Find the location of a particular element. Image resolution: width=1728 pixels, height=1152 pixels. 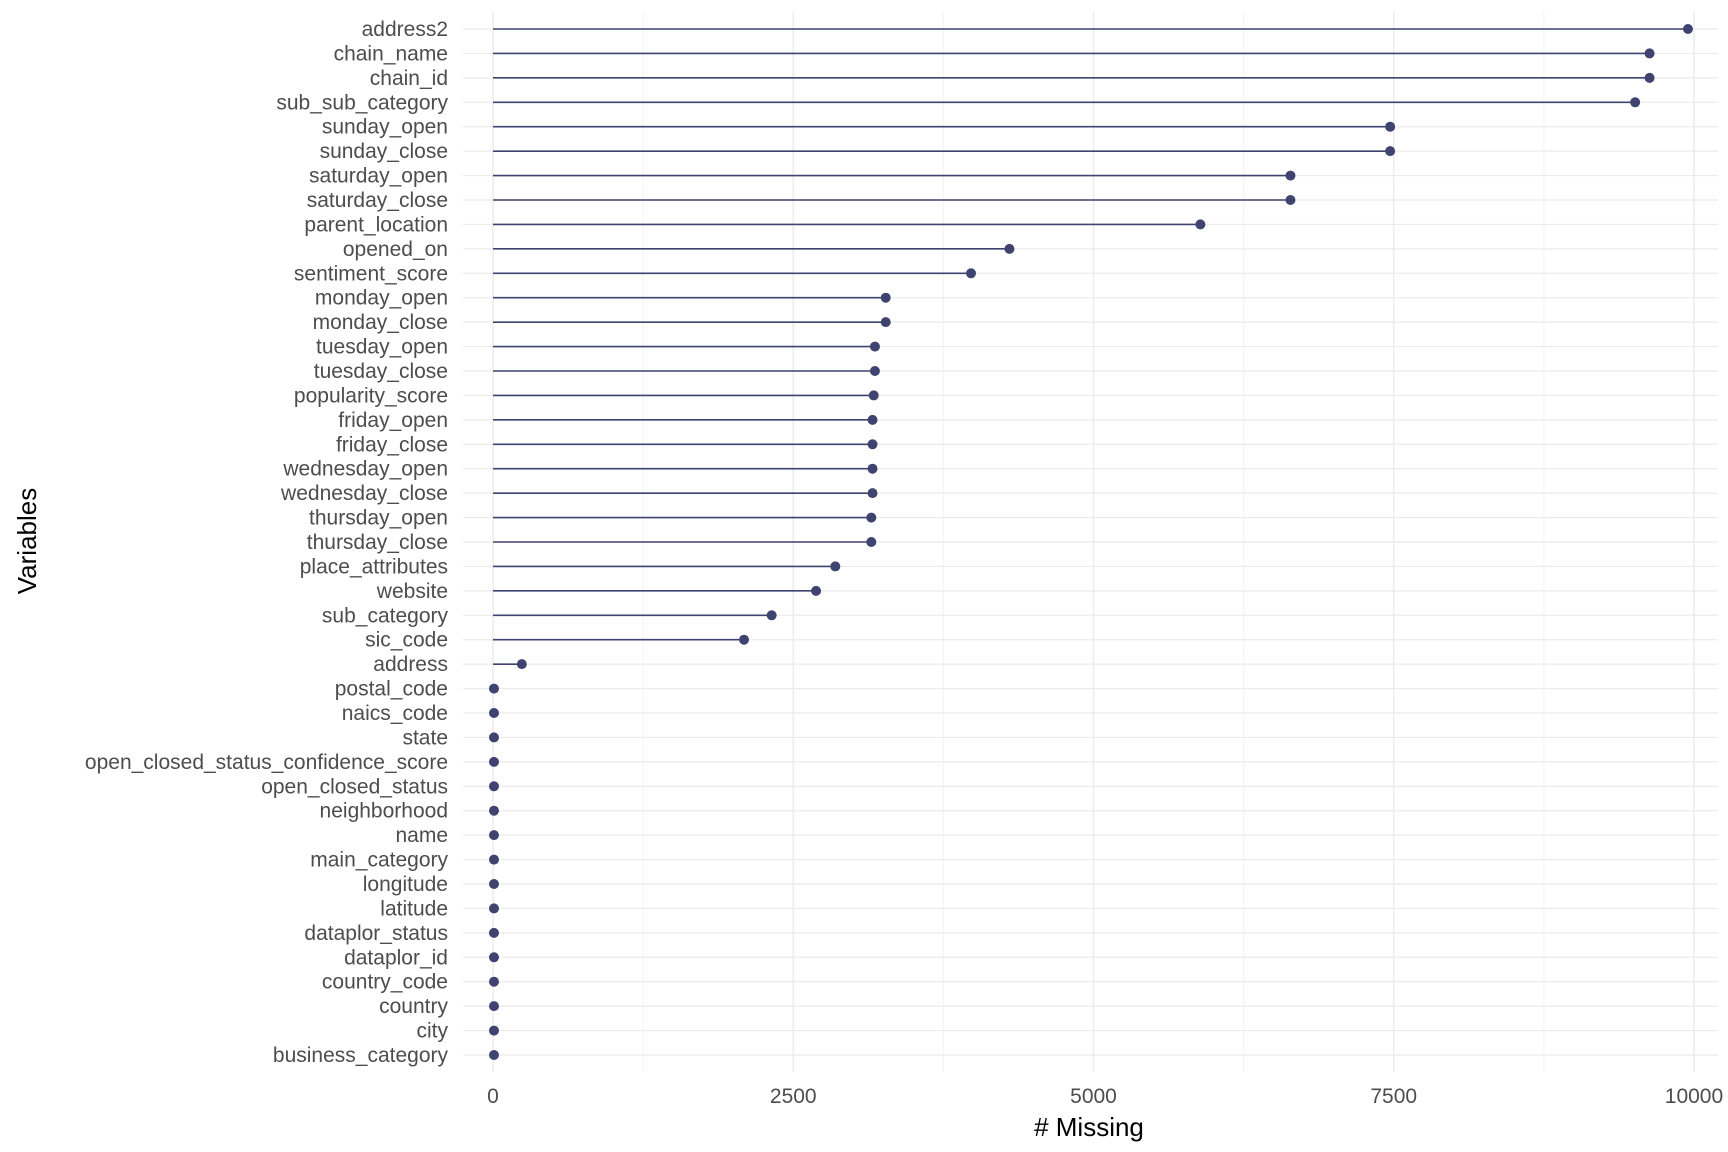

y-tick-label: popularity_score is located at coordinates (371, 395).